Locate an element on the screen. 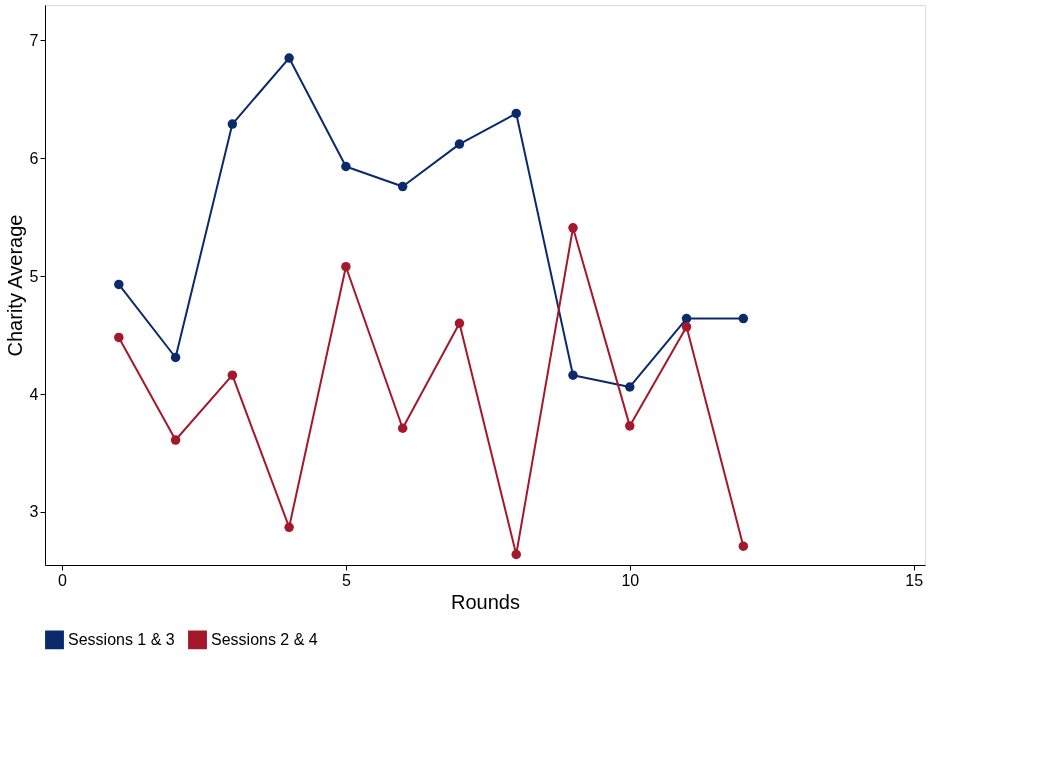 Image resolution: width=1053 pixels, height=770 pixels. x-tick-label: 0 is located at coordinates (63, 580).